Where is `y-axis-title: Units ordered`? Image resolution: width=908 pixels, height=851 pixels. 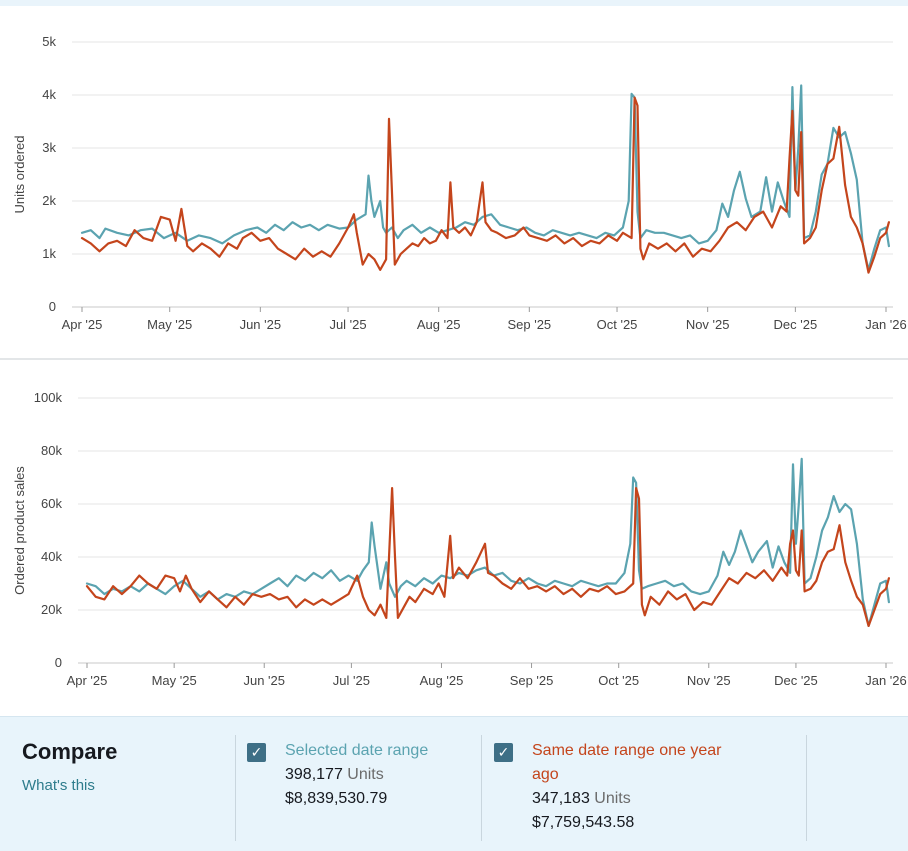 y-axis-title: Units ordered is located at coordinates (19, 174).